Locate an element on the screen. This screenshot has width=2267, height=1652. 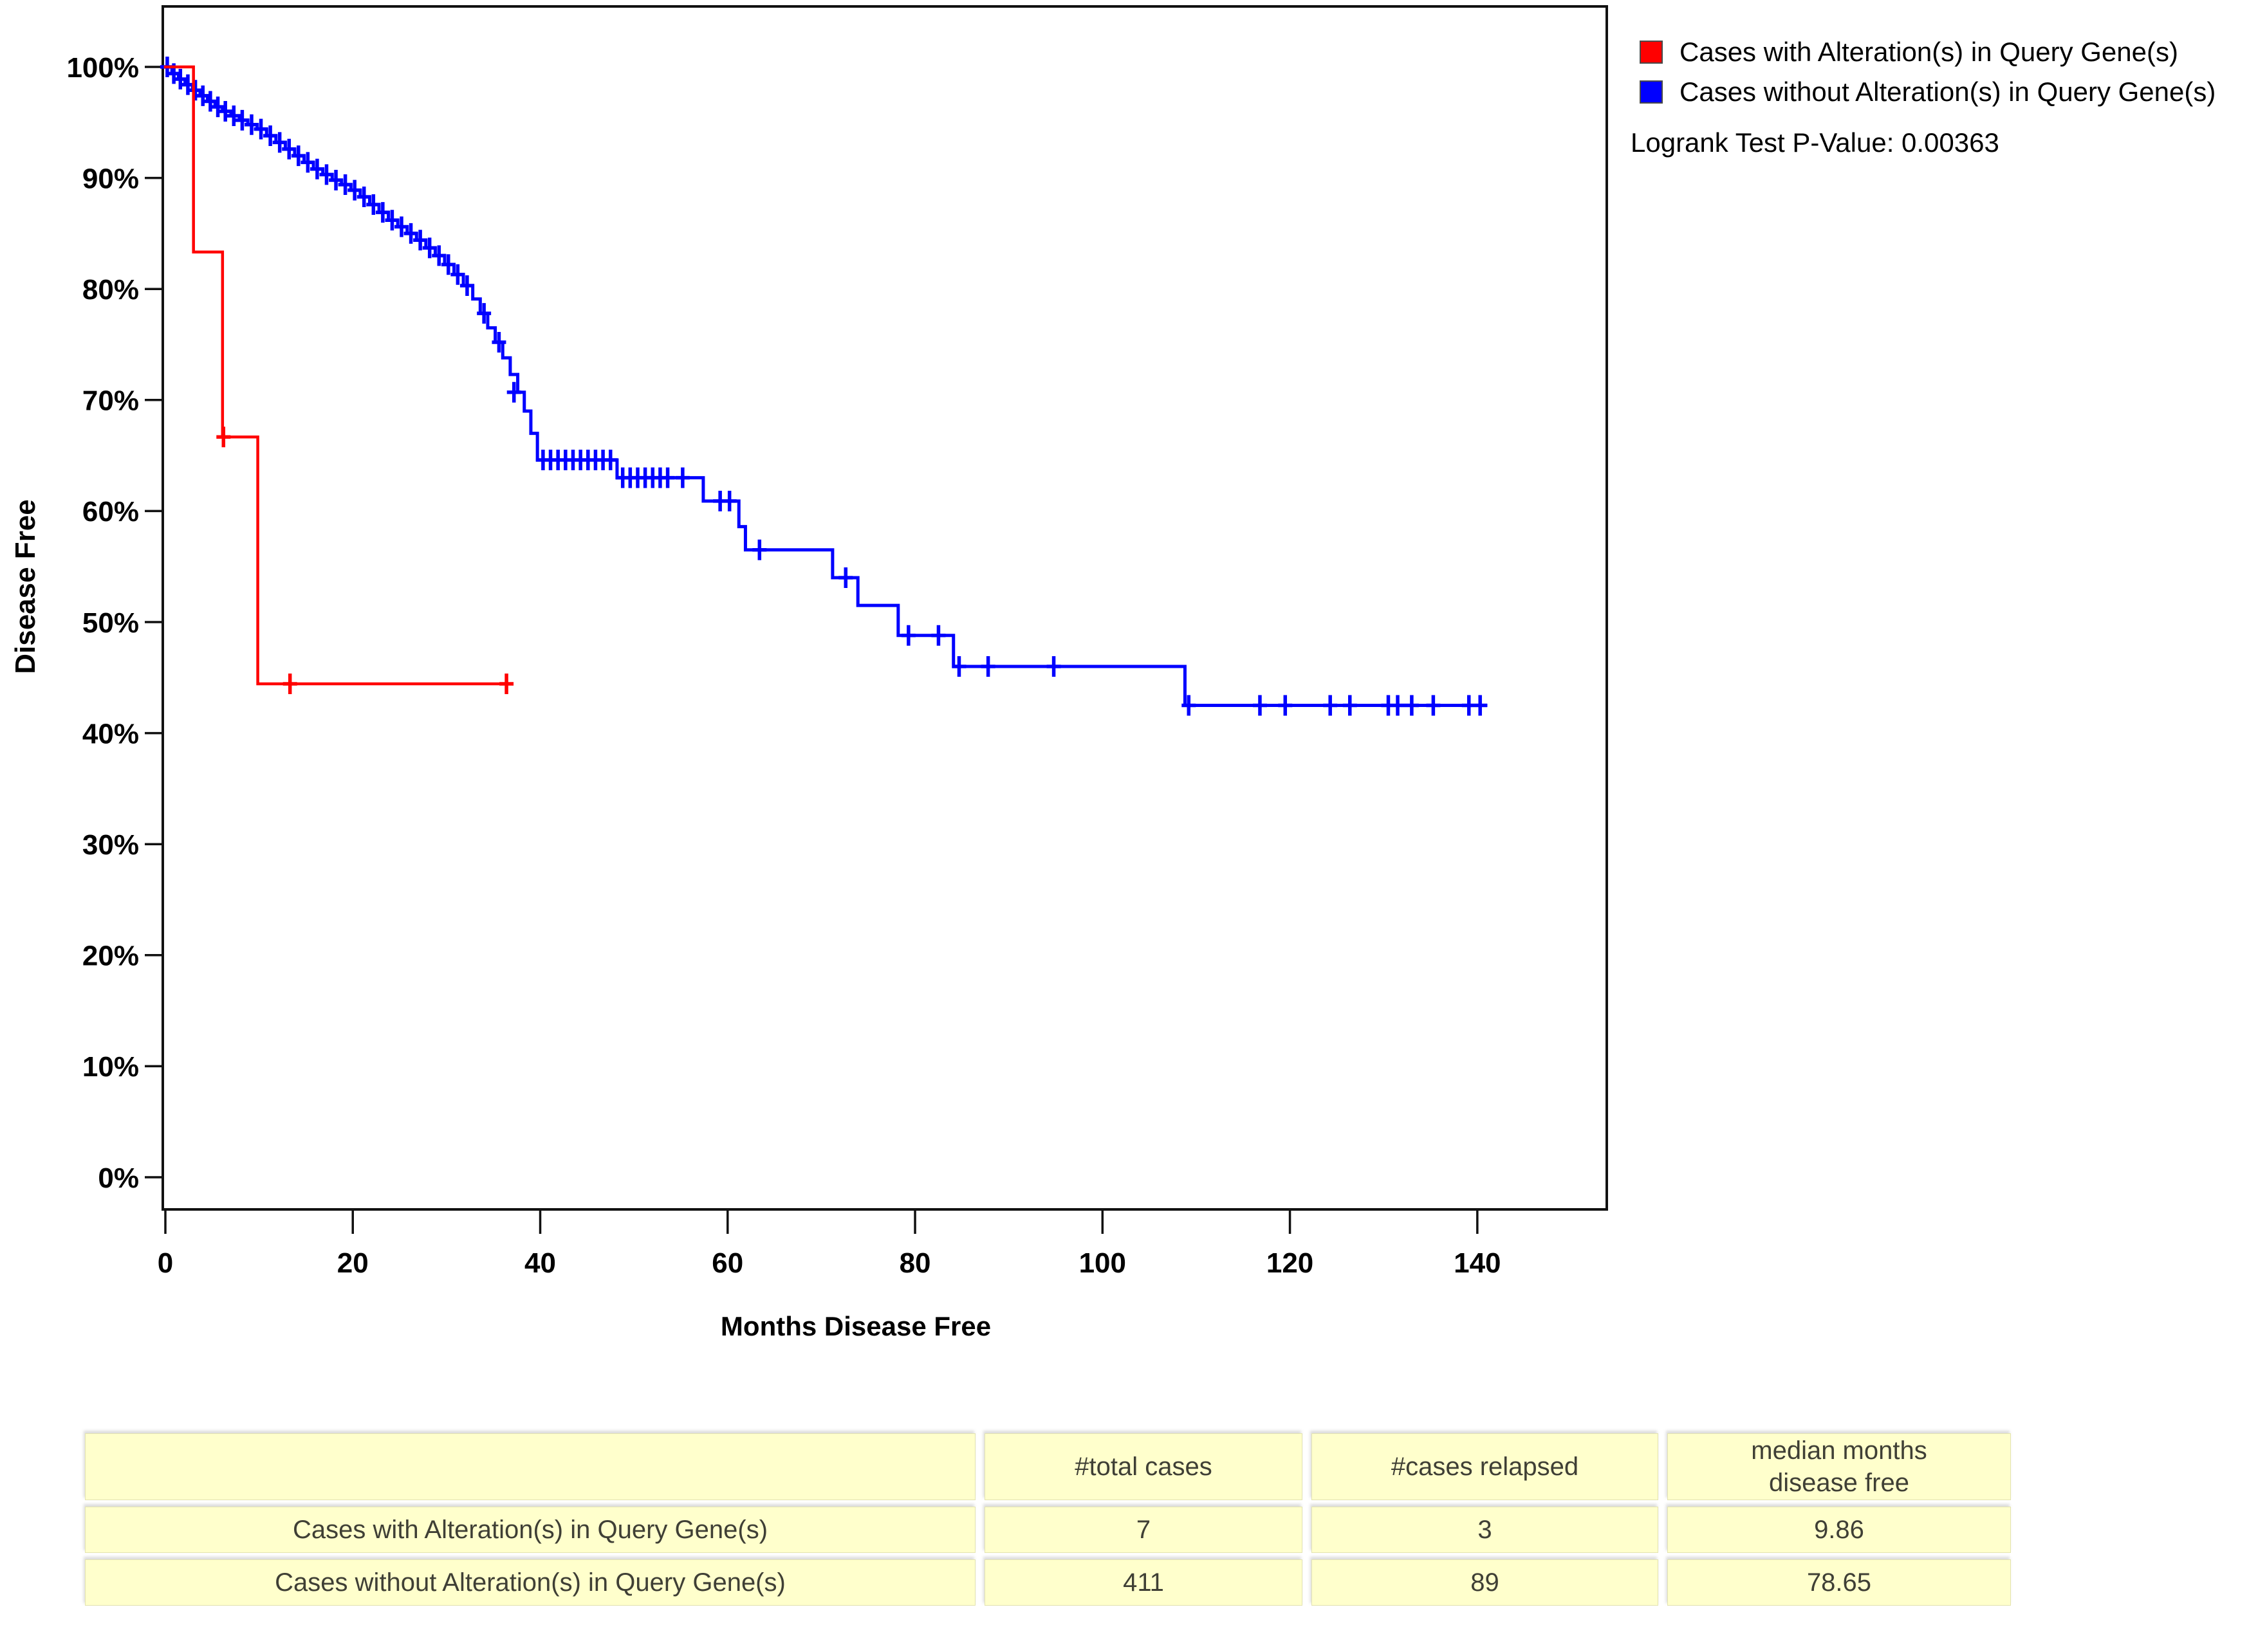
altered-total: 7 is located at coordinates (1143, 1530).